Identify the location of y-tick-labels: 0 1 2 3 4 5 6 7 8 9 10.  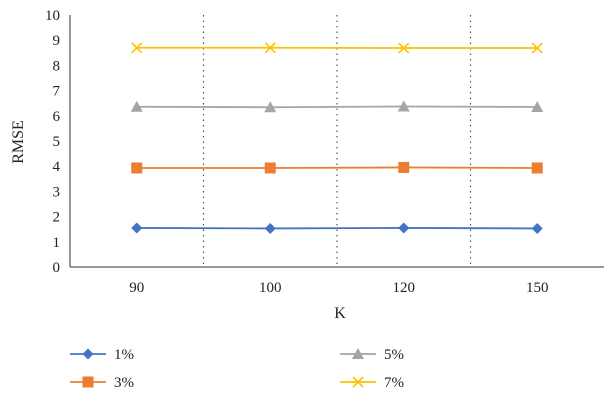
(53, 142).